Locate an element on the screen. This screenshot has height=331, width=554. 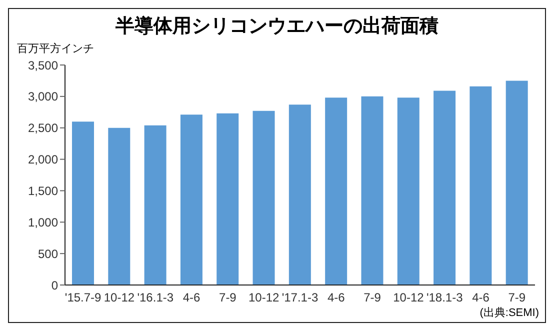
y-tick-label: 3,000 is located at coordinates (43, 97).